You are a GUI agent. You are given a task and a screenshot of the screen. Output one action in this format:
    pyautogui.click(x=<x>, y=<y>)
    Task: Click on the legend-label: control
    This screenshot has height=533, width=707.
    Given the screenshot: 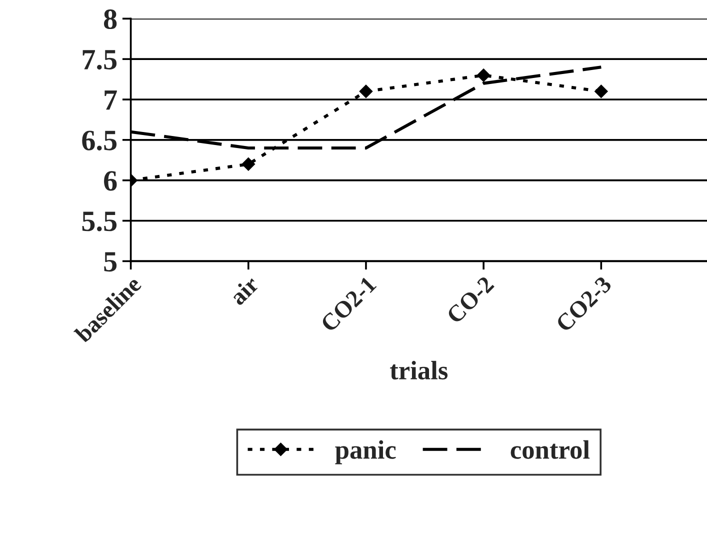 What is the action you would take?
    pyautogui.click(x=550, y=449)
    